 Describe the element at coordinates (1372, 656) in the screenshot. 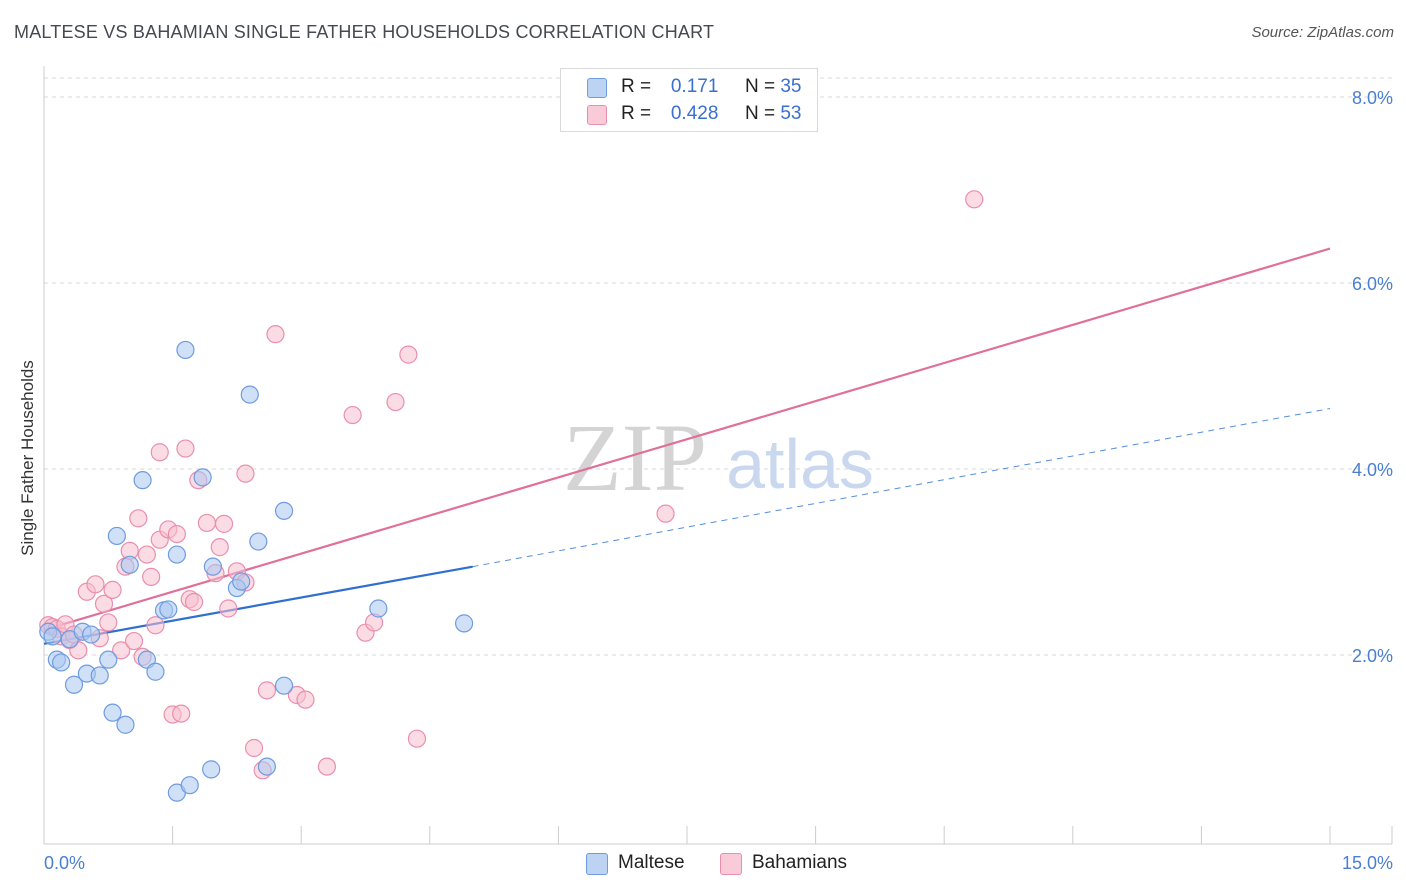

I see `y-tick-label: 2.0%` at that location.